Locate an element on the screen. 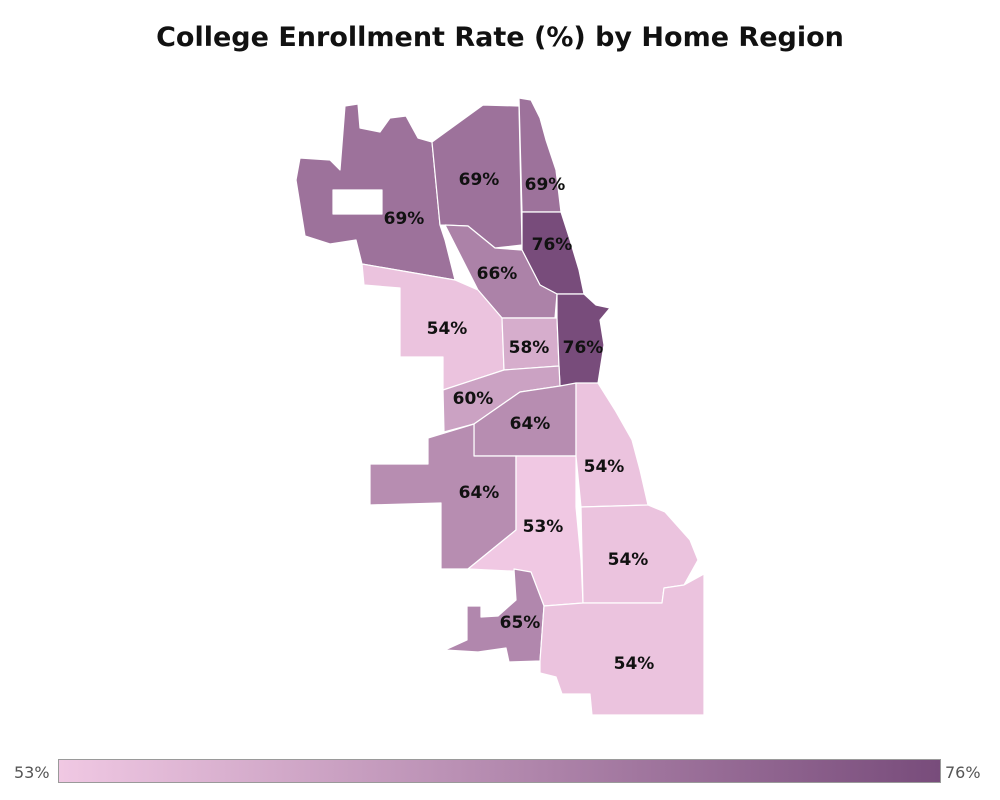 The height and width of the screenshot is (800, 1000). region-label: 58% is located at coordinates (529, 348).